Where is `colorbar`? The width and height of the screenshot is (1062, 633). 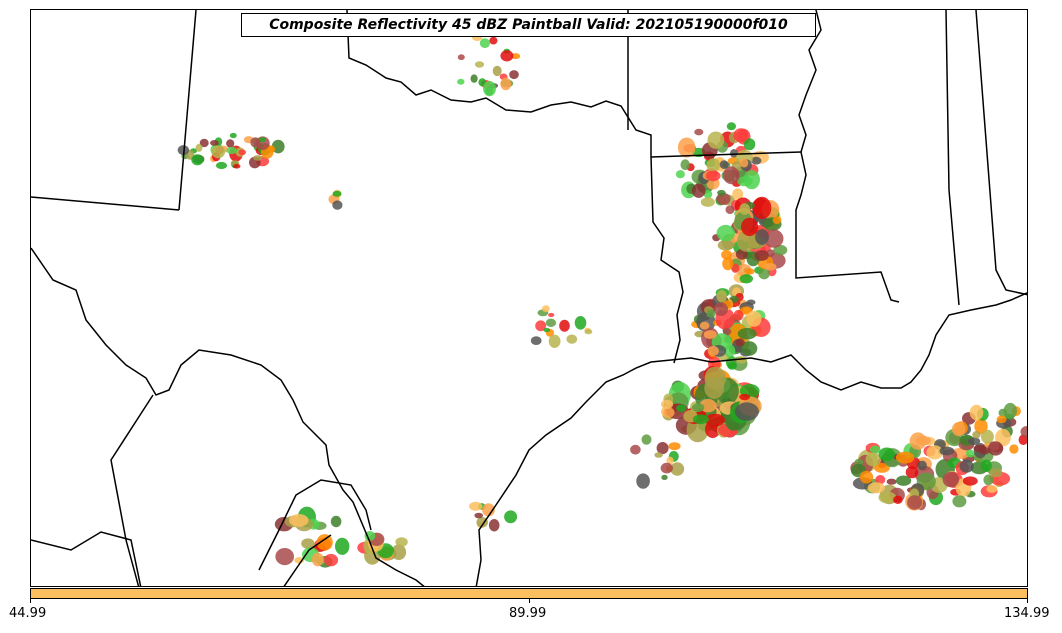 colorbar is located at coordinates (529, 593).